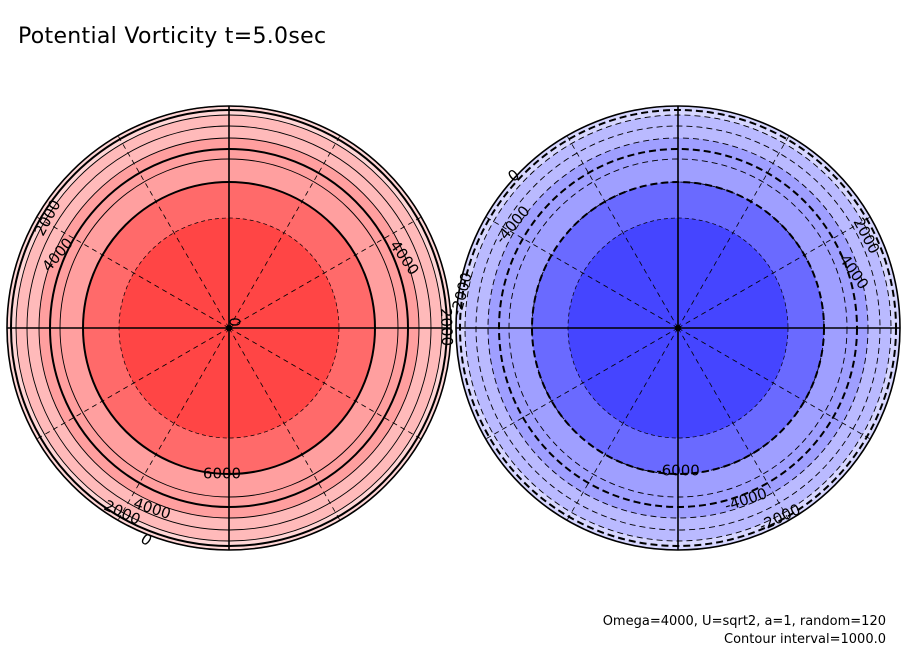 The height and width of the screenshot is (654, 904). Describe the element at coordinates (805, 639) in the screenshot. I see `contour-interval-note: Contour interval=1000.0` at that location.